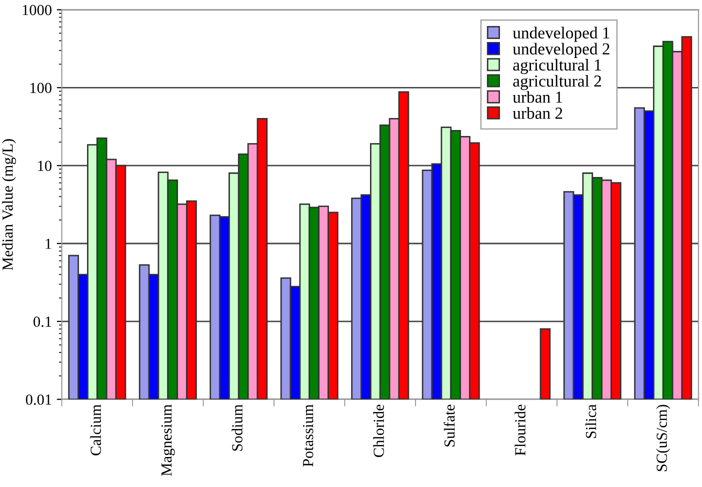  I want to click on legend-label: urban 2, so click(537, 113).